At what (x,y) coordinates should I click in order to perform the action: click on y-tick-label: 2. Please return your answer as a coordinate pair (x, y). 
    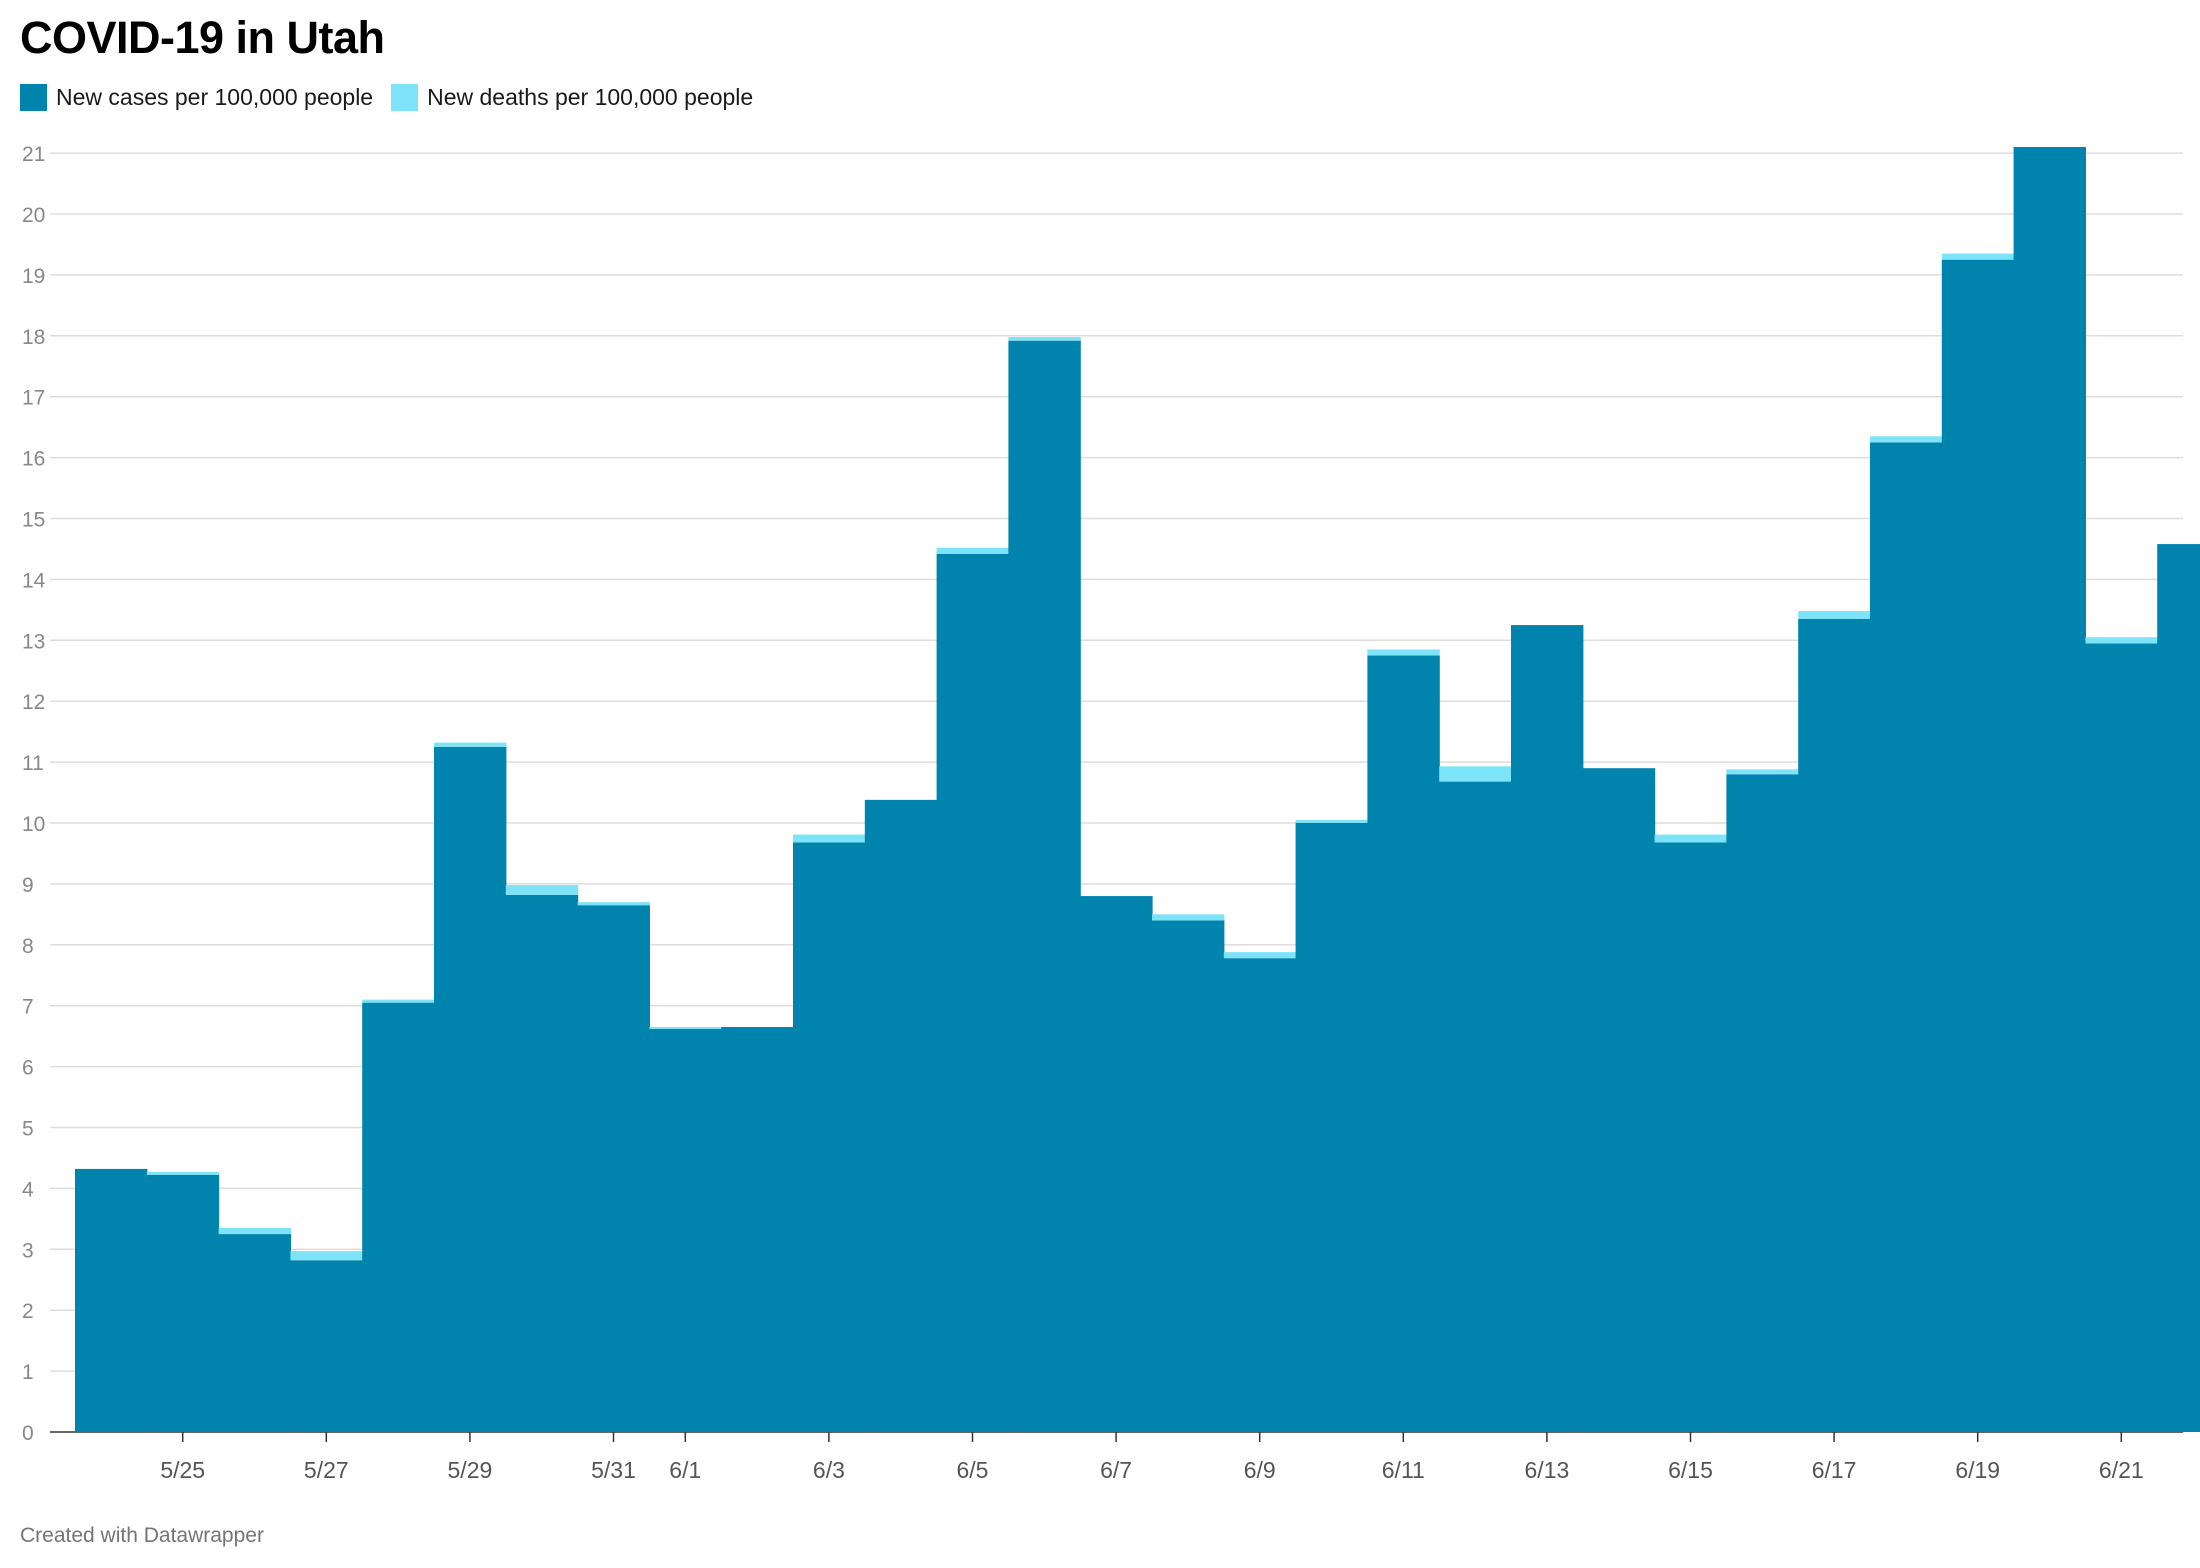
    Looking at the image, I should click on (28, 1311).